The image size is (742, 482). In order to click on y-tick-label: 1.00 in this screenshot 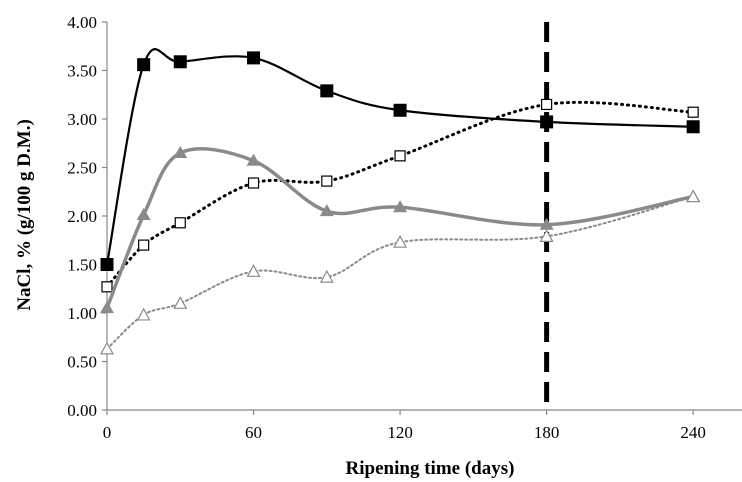, I will do `click(82, 313)`.